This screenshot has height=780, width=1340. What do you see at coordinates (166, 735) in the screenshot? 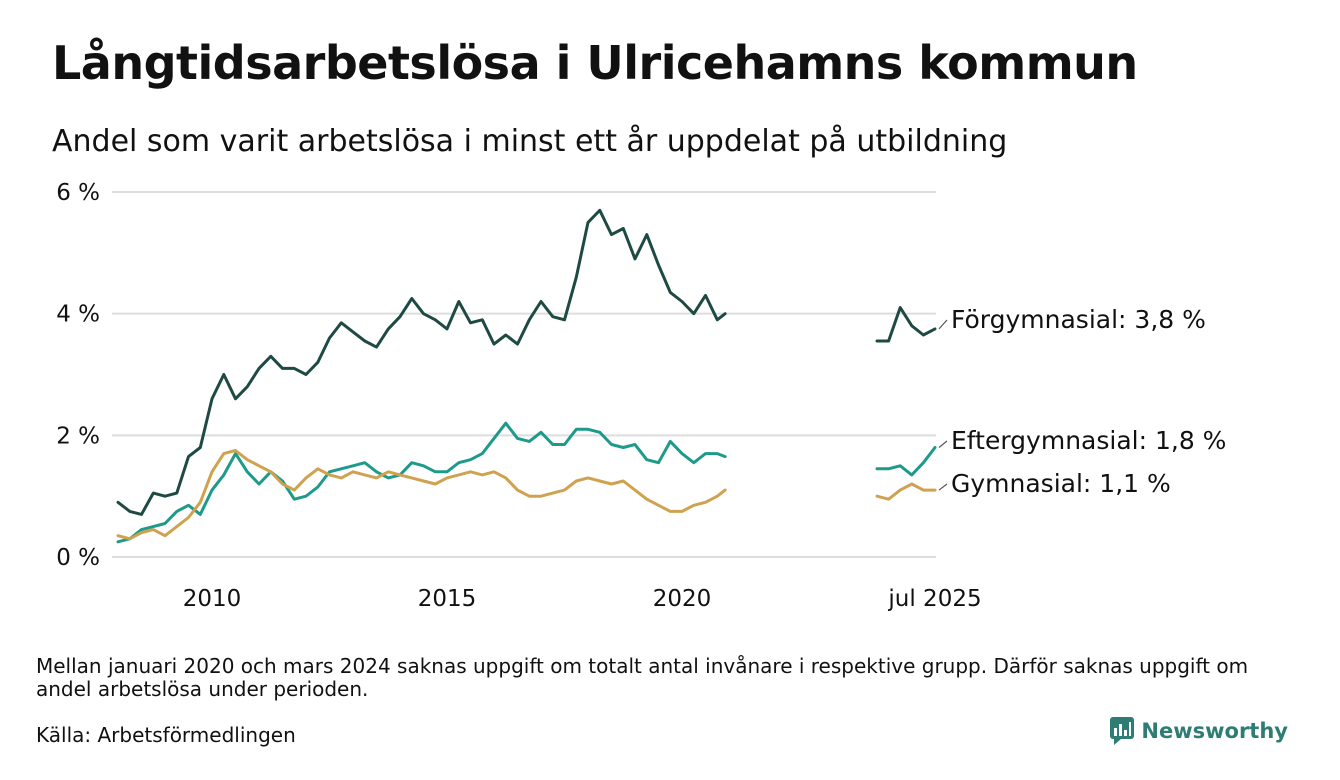
I see `source-credit: Källa: Arbetsförmedlingen` at bounding box center [166, 735].